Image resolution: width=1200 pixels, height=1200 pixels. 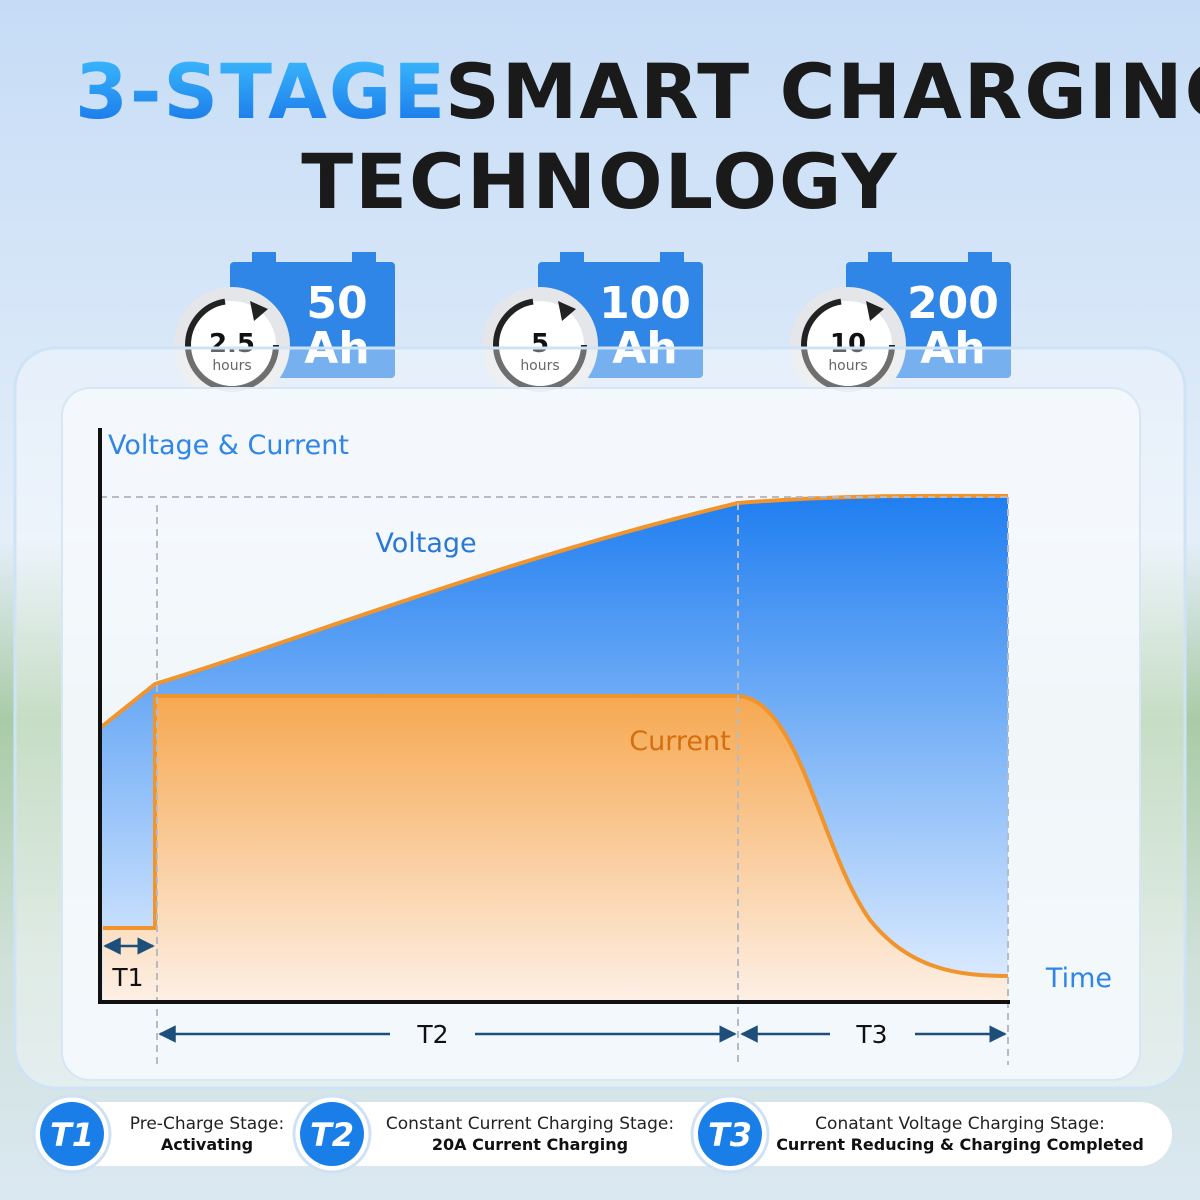 I want to click on legend-bar, so click(x=606, y=1134).